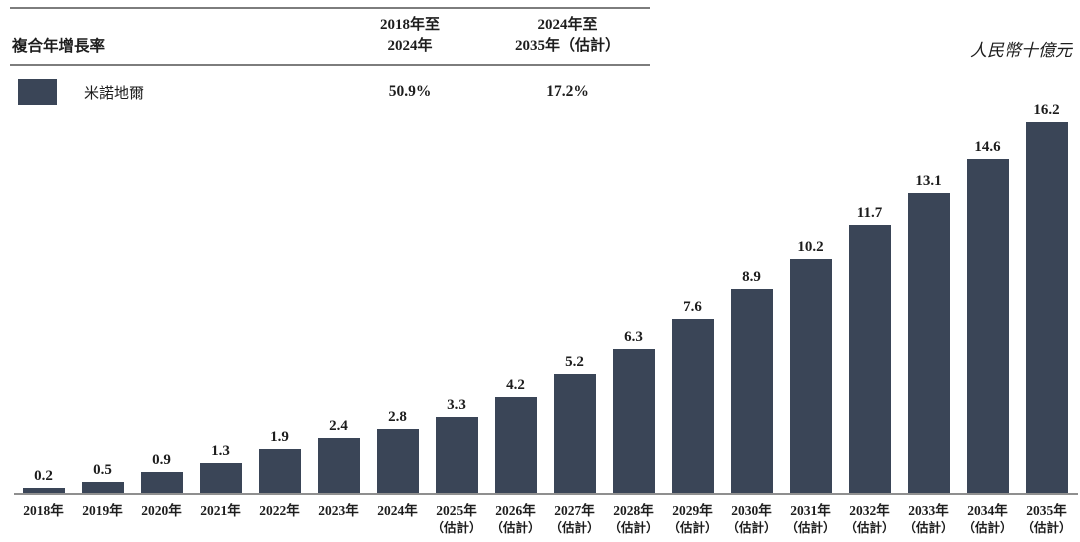 This screenshot has width=1080, height=542. I want to click on bar-column-2028年: 6.3, so click(633, 411).